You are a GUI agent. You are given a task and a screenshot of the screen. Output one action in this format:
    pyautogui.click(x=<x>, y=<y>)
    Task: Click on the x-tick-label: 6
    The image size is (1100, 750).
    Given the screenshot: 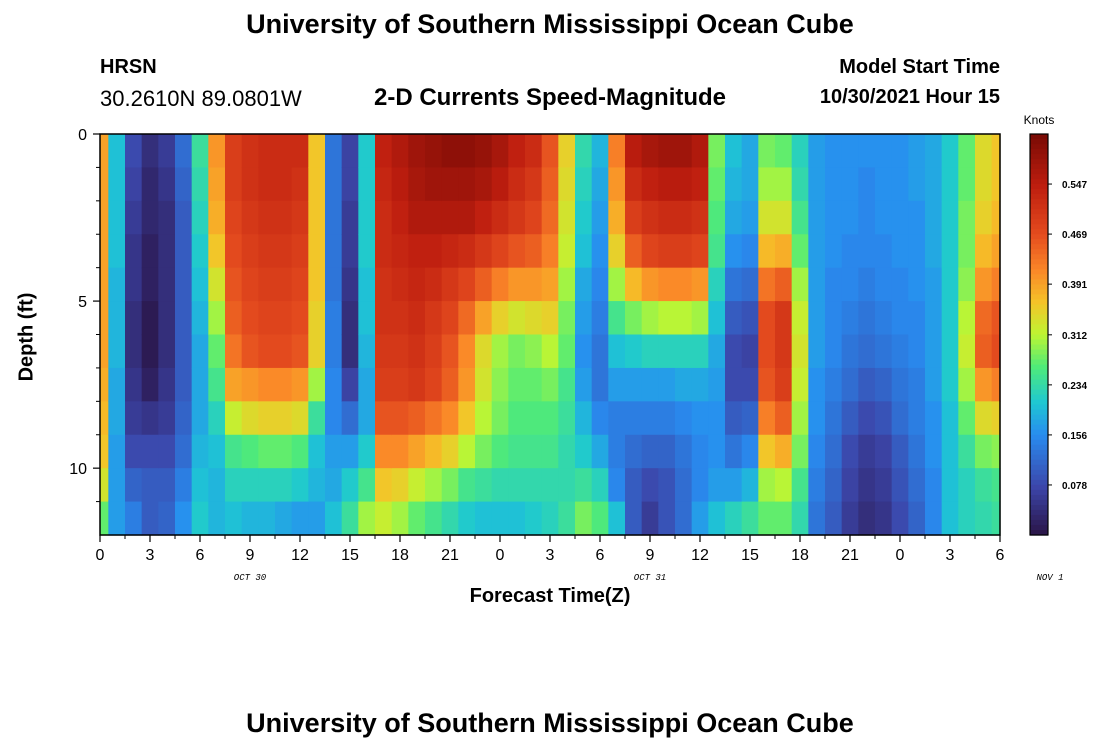 What is the action you would take?
    pyautogui.click(x=600, y=555)
    